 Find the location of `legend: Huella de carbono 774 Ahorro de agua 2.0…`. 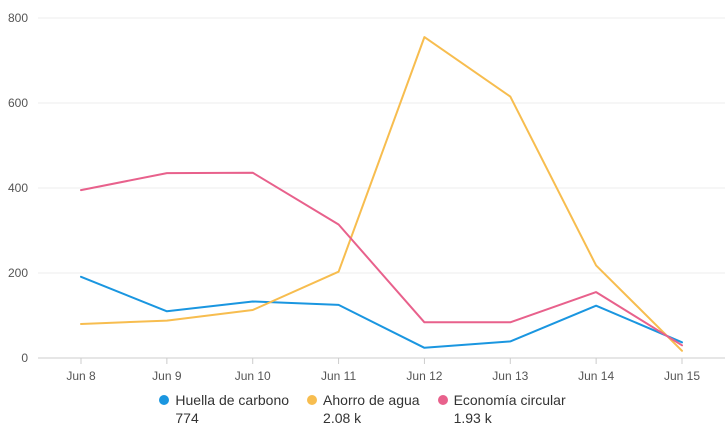

legend: Huella de carbono 774 Ahorro de agua 2.0… is located at coordinates (362, 412).